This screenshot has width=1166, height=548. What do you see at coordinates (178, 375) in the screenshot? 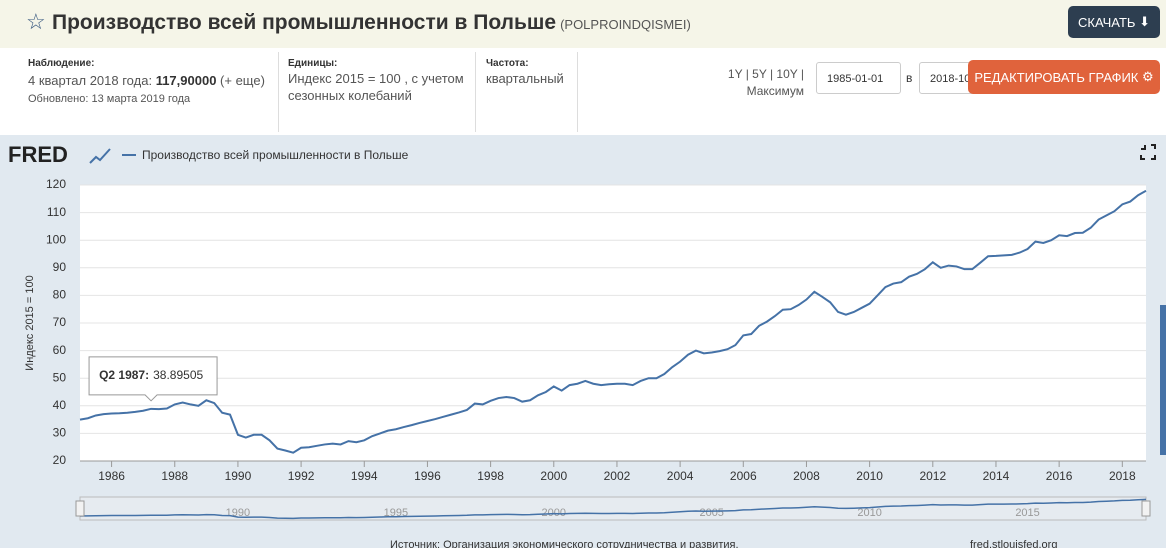
I see `tooltip-value: 38.89505` at bounding box center [178, 375].